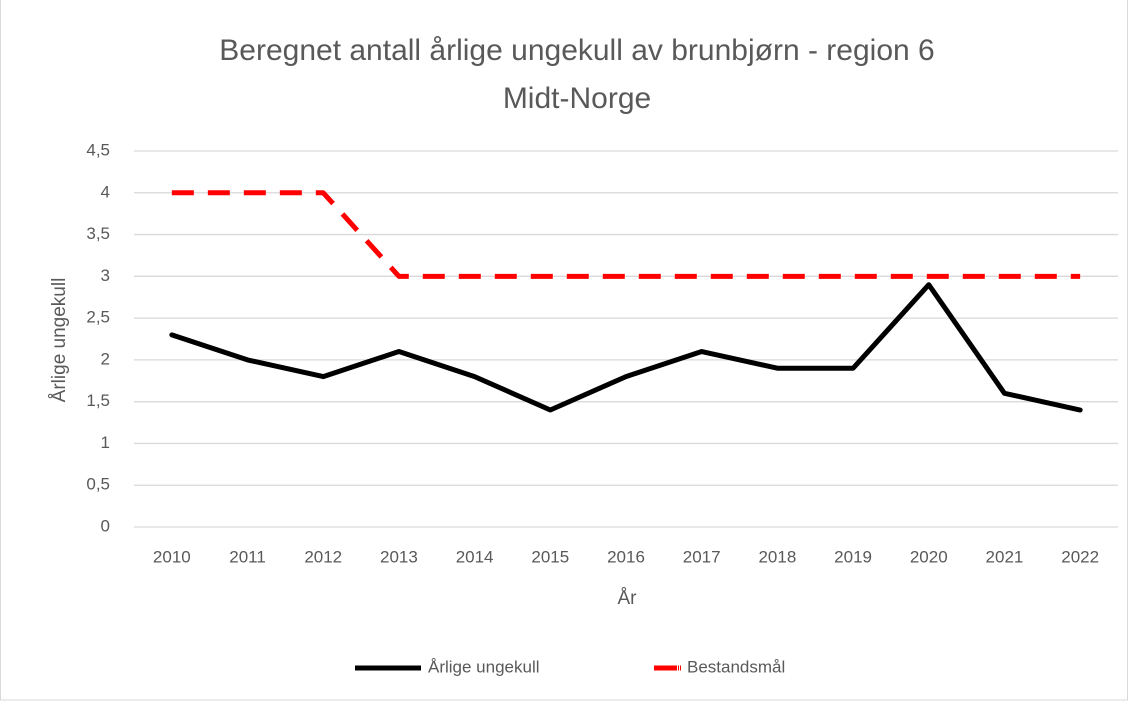  What do you see at coordinates (98, 484) in the screenshot?
I see `y-tick-label: 0,5` at bounding box center [98, 484].